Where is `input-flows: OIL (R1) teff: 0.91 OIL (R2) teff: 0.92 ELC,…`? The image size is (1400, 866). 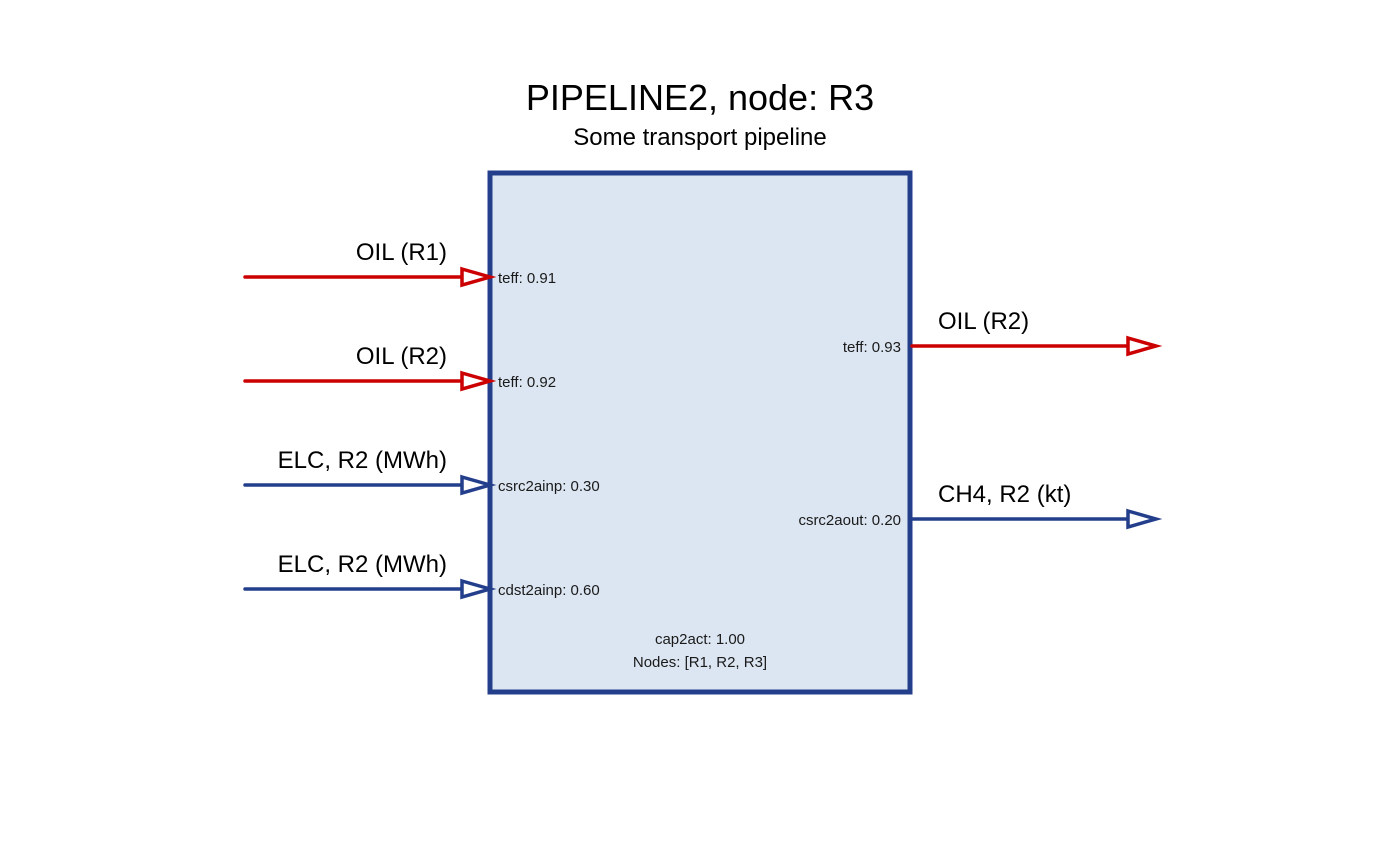
input-flows: OIL (R1) teff: 0.91 OIL (R2) teff: 0.92 ELC,… is located at coordinates (421, 419).